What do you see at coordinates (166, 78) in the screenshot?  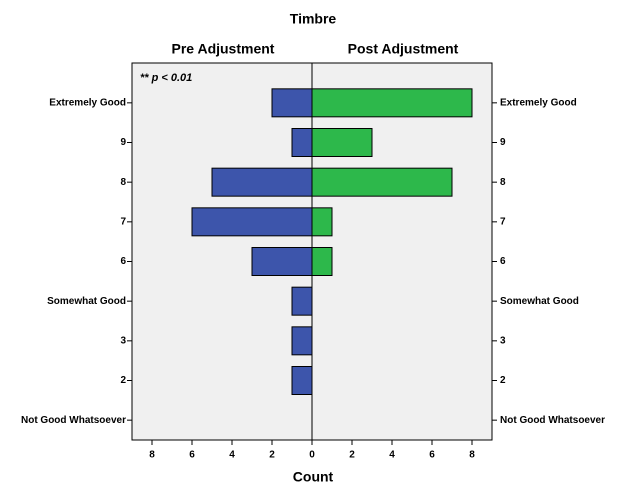 I see `annotation: ** p < 0.01` at bounding box center [166, 78].